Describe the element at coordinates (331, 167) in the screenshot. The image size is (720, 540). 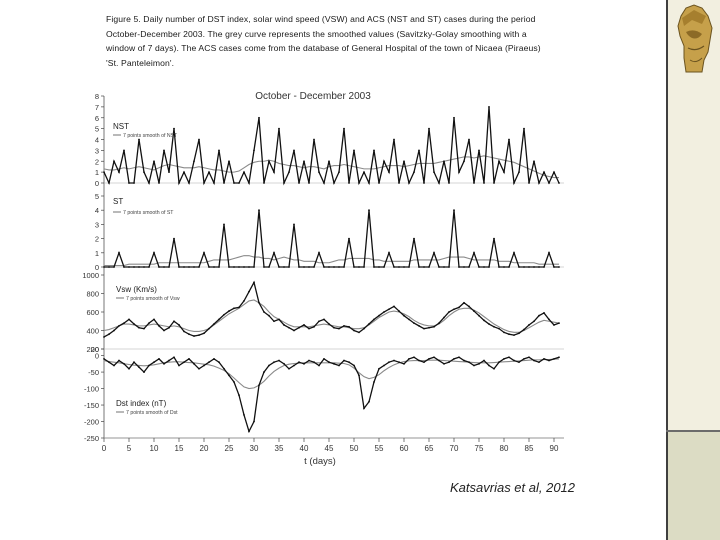
I see `series-line-smooth-nst` at that location.